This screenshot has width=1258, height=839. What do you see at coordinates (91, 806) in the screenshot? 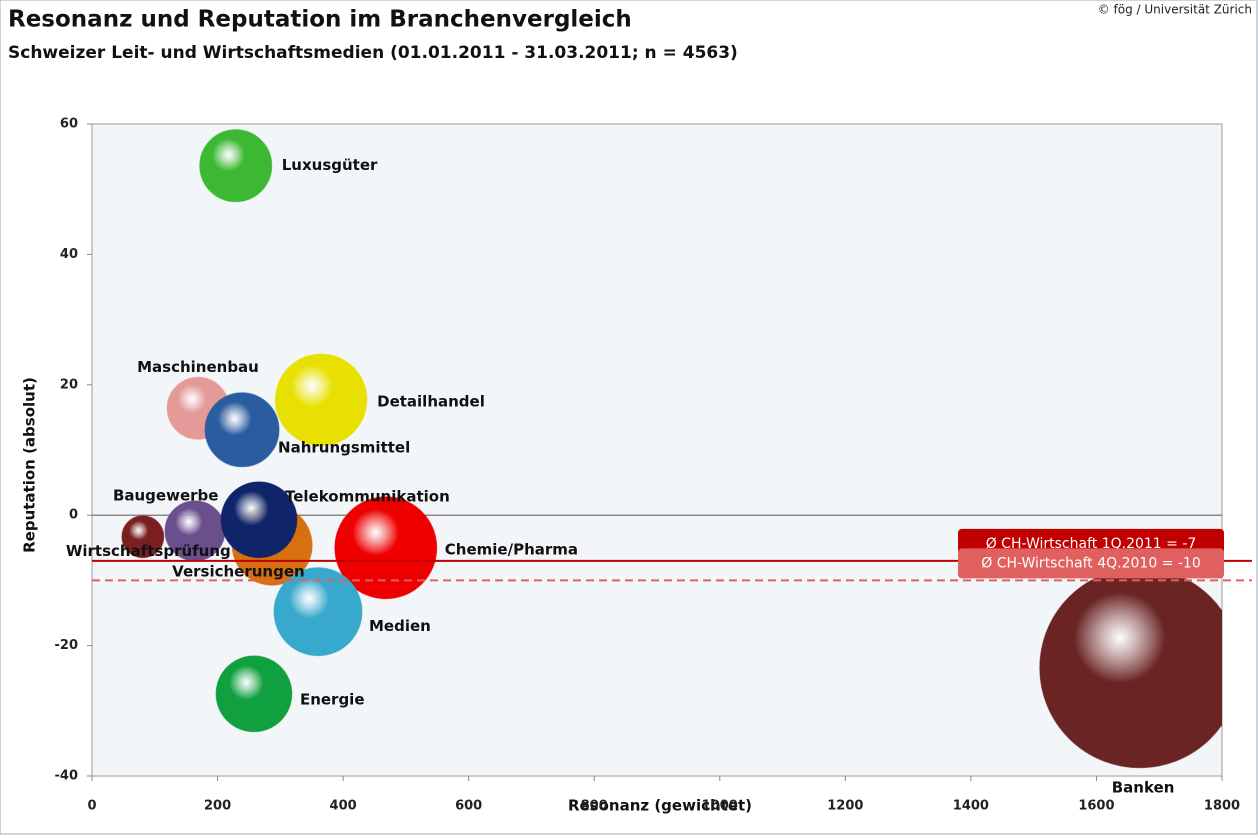
I see `x-tick-label: 0` at bounding box center [91, 806].